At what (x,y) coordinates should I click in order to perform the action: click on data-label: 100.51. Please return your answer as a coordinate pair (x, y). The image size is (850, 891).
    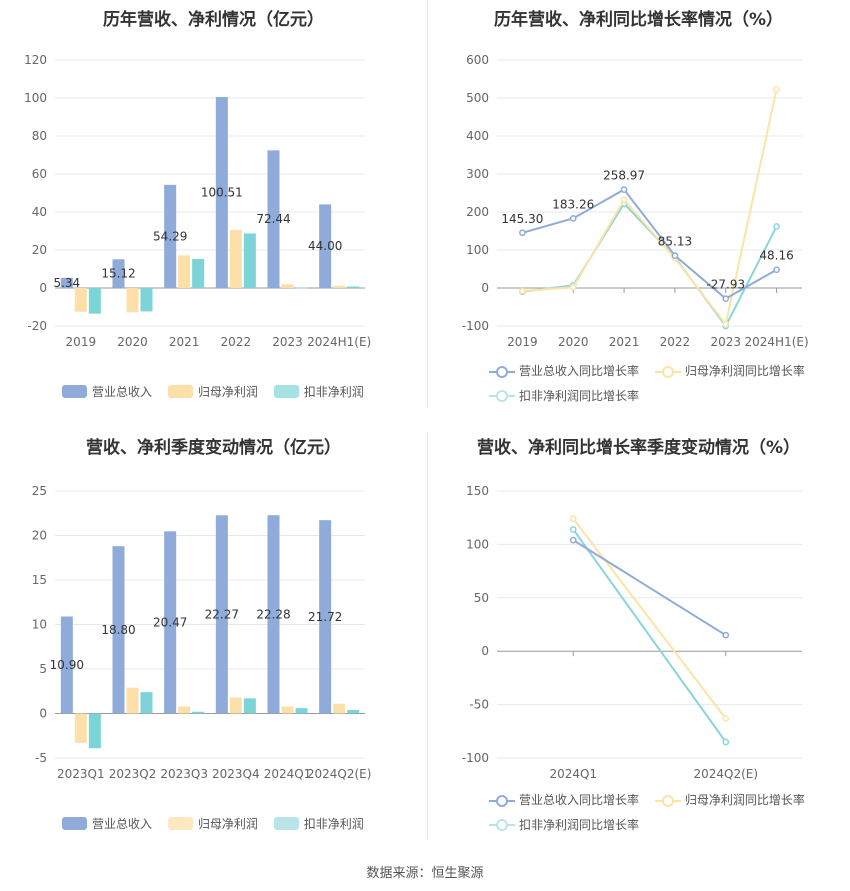
    Looking at the image, I should click on (222, 193).